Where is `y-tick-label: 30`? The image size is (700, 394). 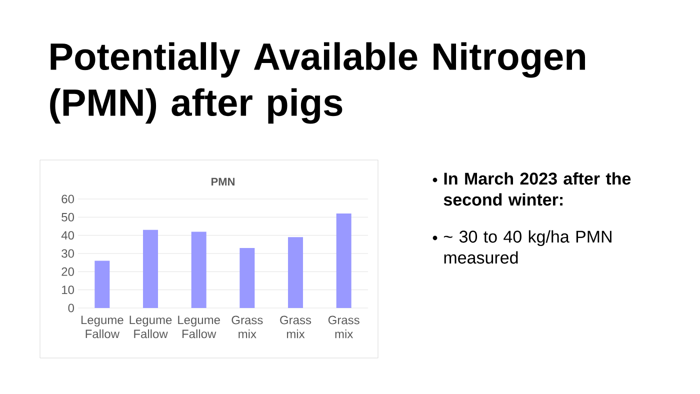
y-tick-label: 30 is located at coordinates (68, 253).